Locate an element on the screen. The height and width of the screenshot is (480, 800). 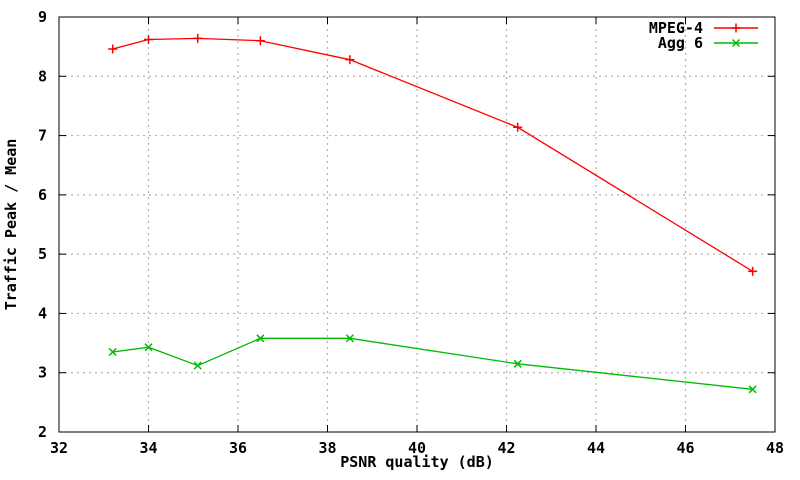
series-markers is located at coordinates (432, 364).